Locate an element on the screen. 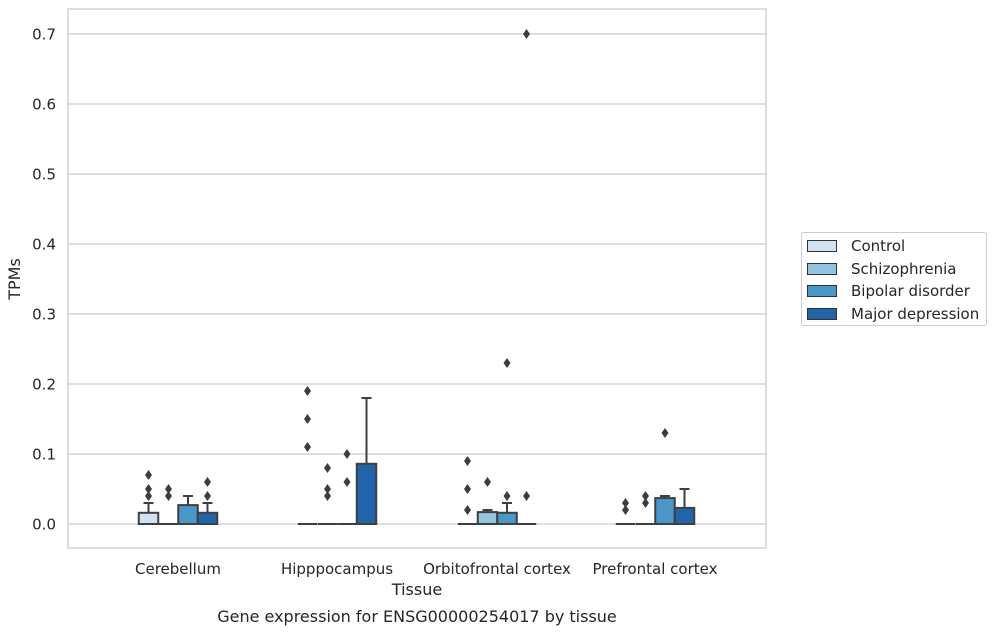 The height and width of the screenshot is (638, 997). y-tick-label: 0.4 is located at coordinates (44, 245).